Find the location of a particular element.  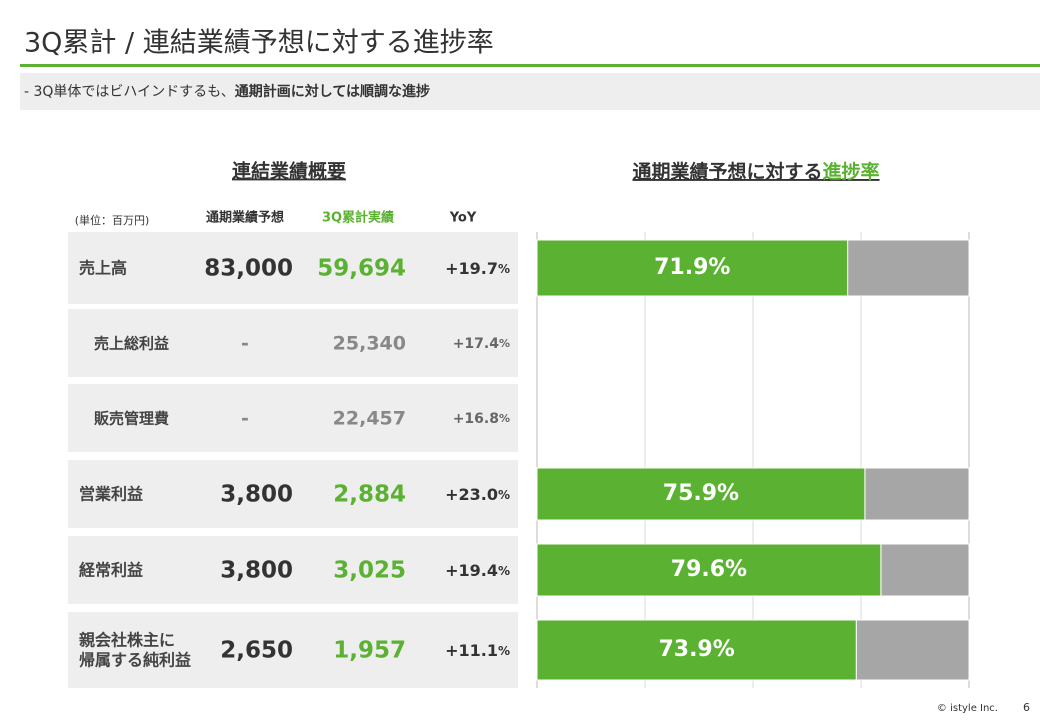

unit-label: (単位：百万円) is located at coordinates (112, 220).